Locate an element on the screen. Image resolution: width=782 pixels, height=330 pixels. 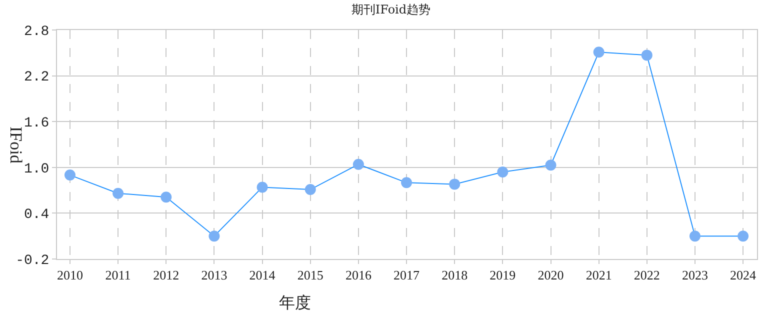
x-tick-label: 2021 is located at coordinates (599, 275).